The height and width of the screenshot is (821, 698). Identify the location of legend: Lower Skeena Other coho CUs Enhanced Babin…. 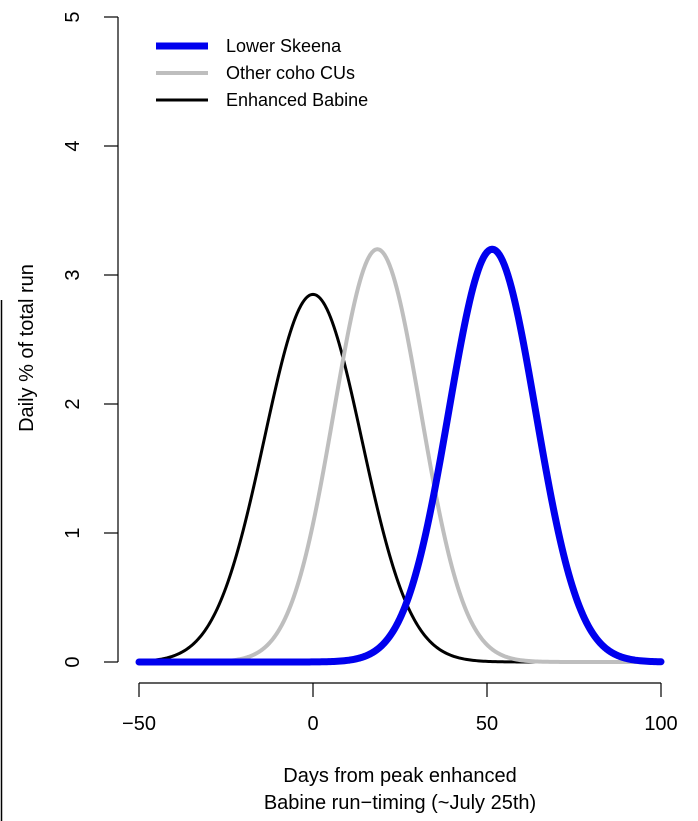
(262, 73).